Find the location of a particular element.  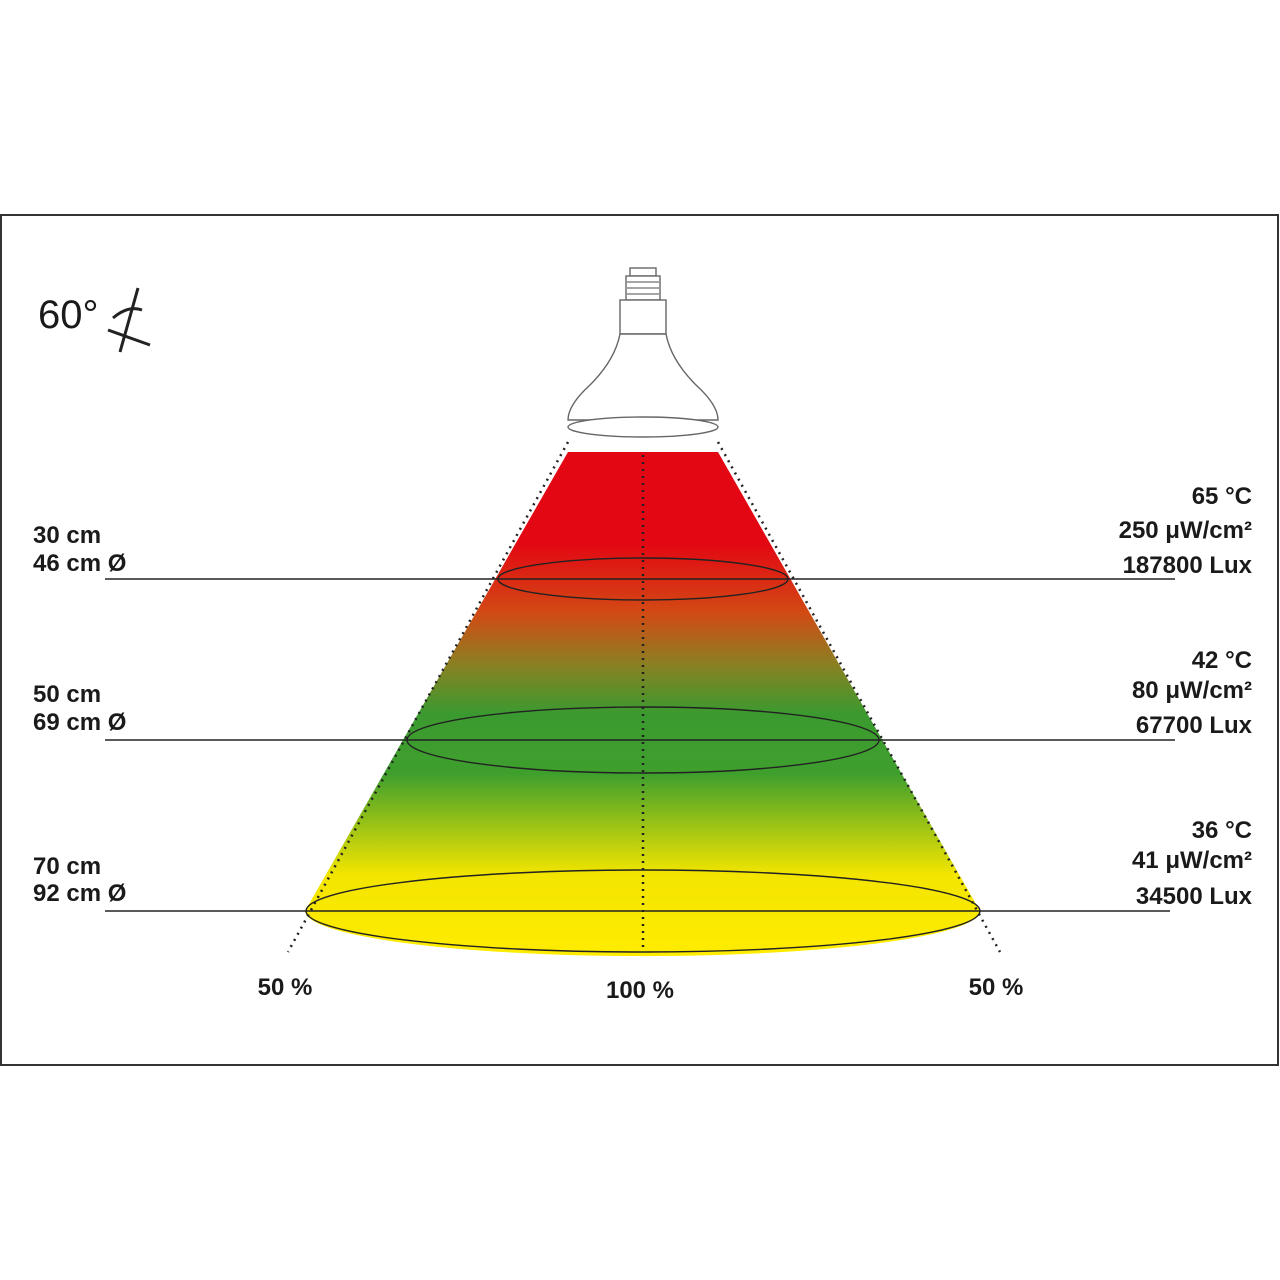

irradiance: 80 μW/cm² is located at coordinates (1192, 690).